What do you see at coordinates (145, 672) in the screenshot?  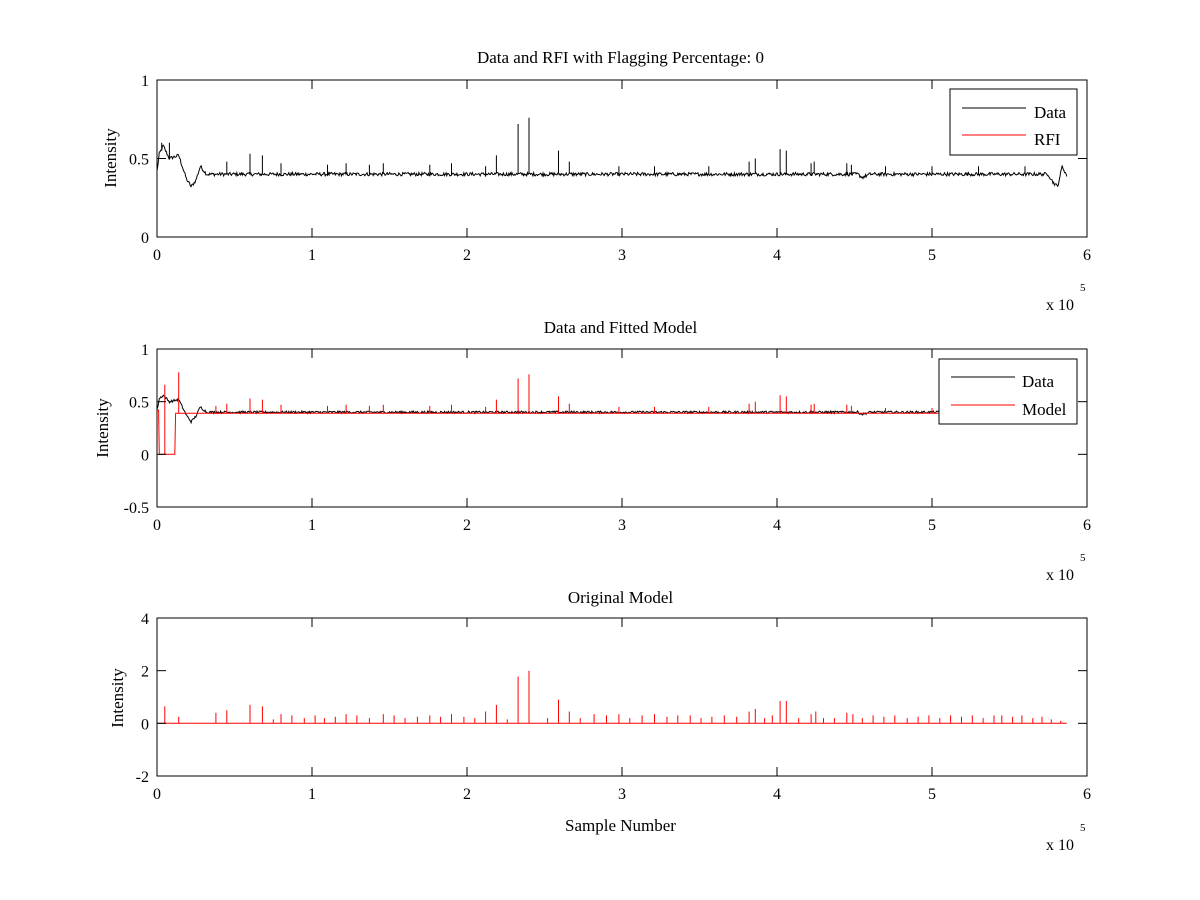 I see `y-tick-label: 2` at bounding box center [145, 672].